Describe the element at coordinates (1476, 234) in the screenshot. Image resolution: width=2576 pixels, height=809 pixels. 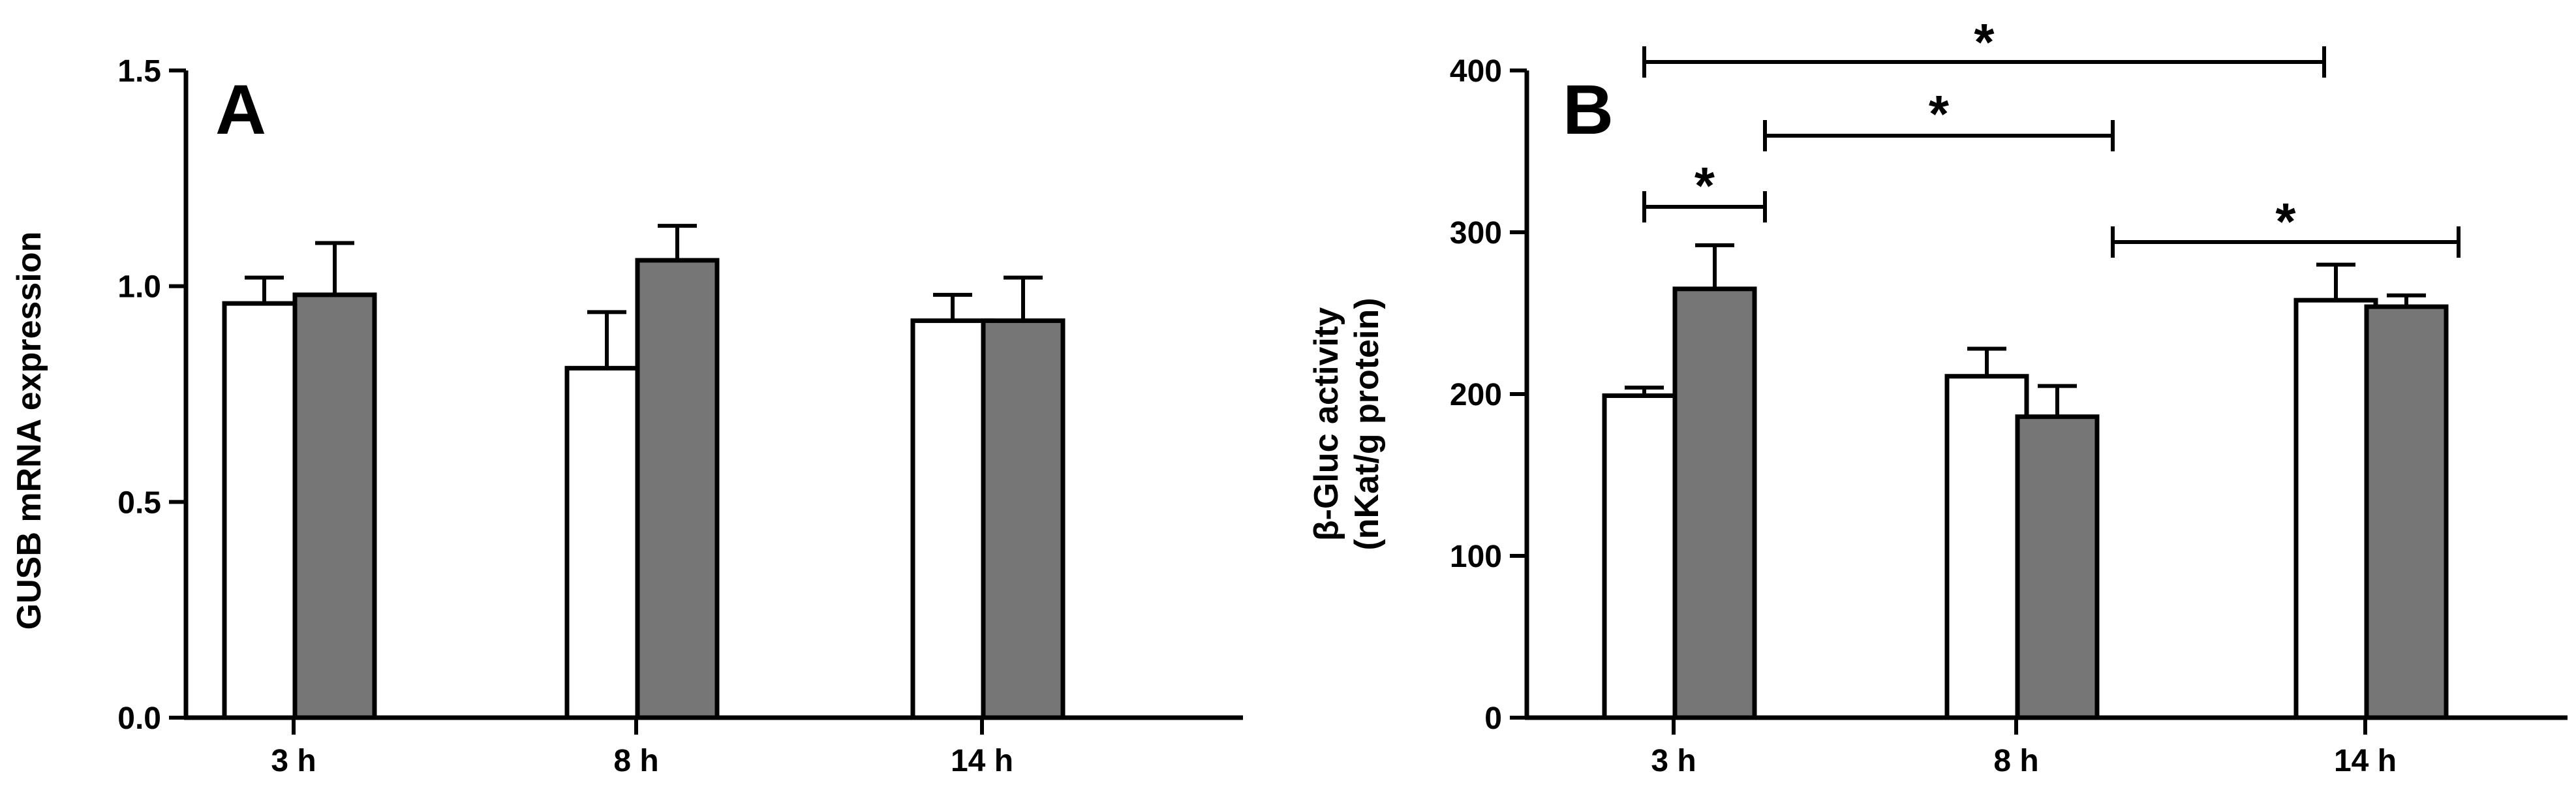
I see `y-tick-label: 300` at that location.